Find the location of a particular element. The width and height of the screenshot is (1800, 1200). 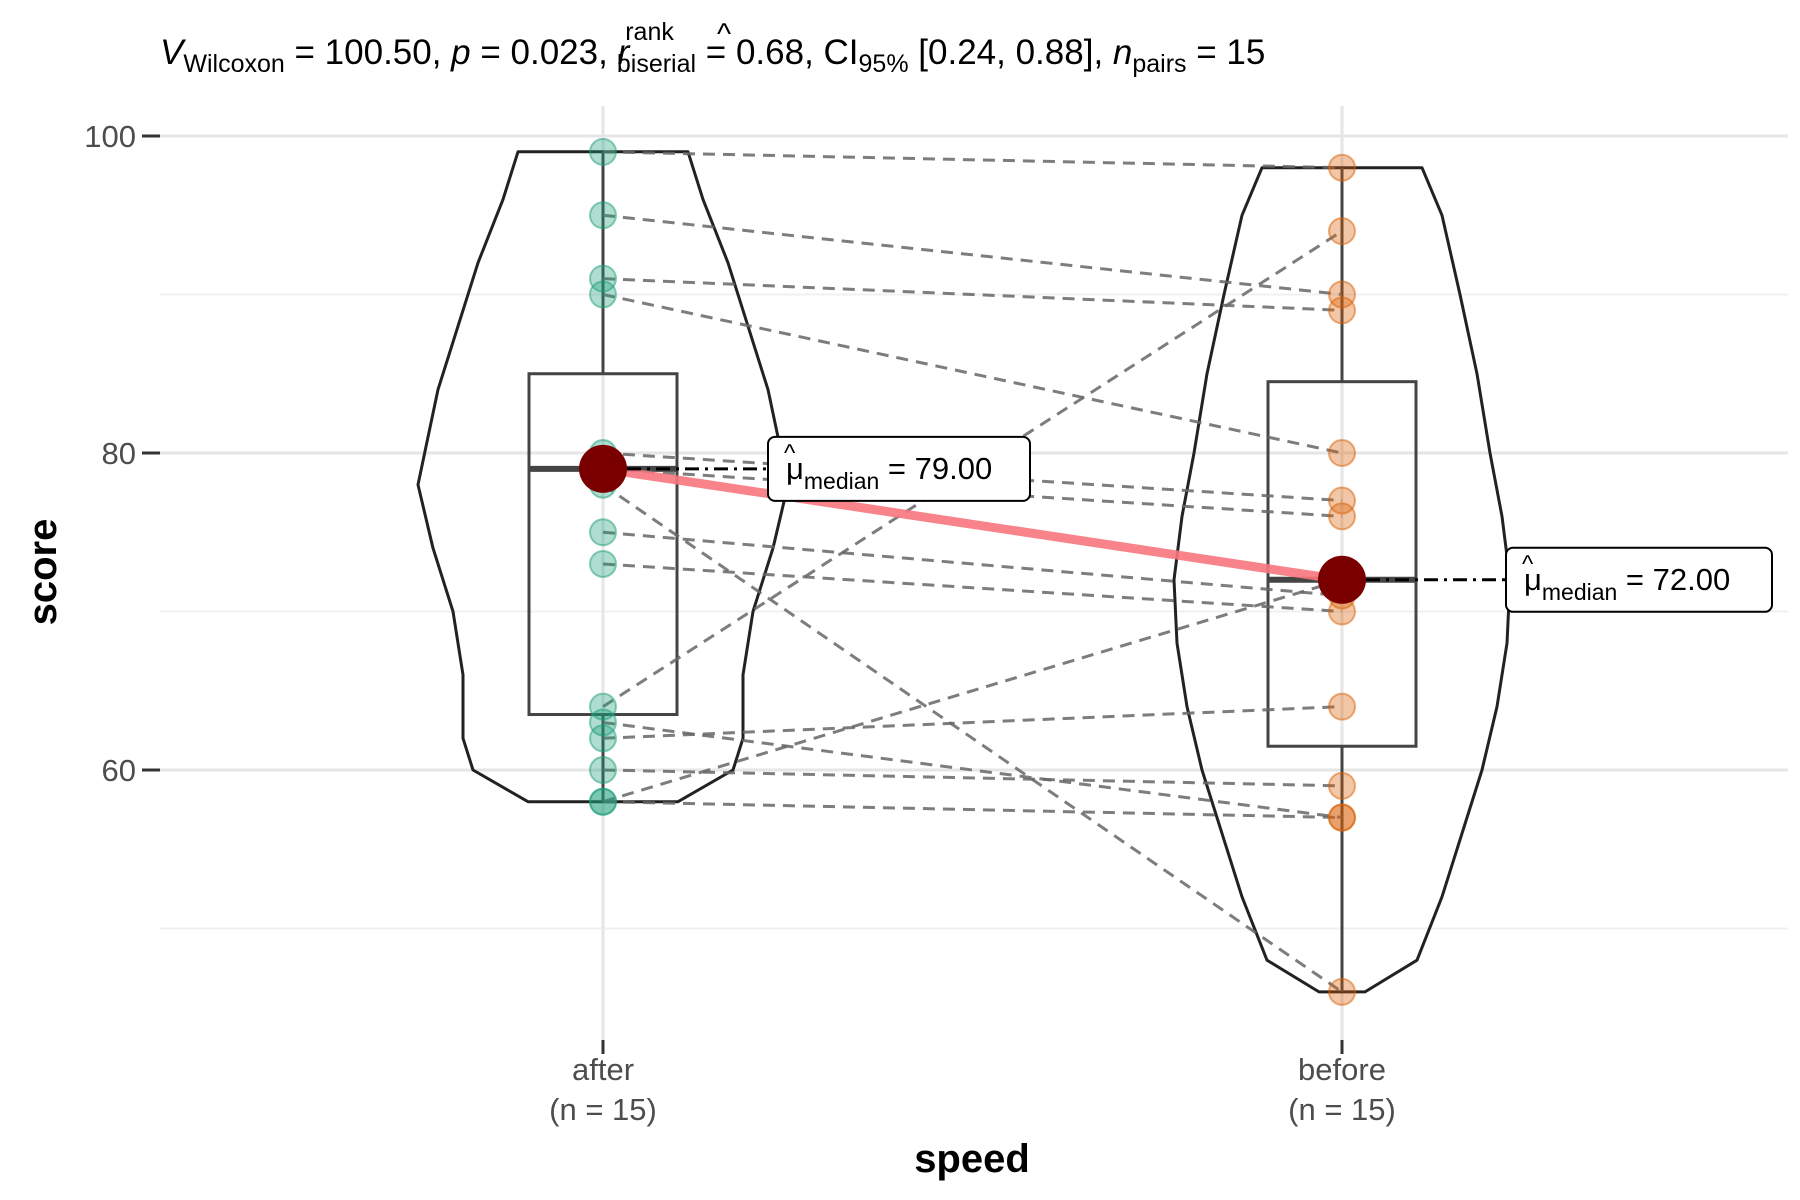

median-point-after is located at coordinates (603, 468).